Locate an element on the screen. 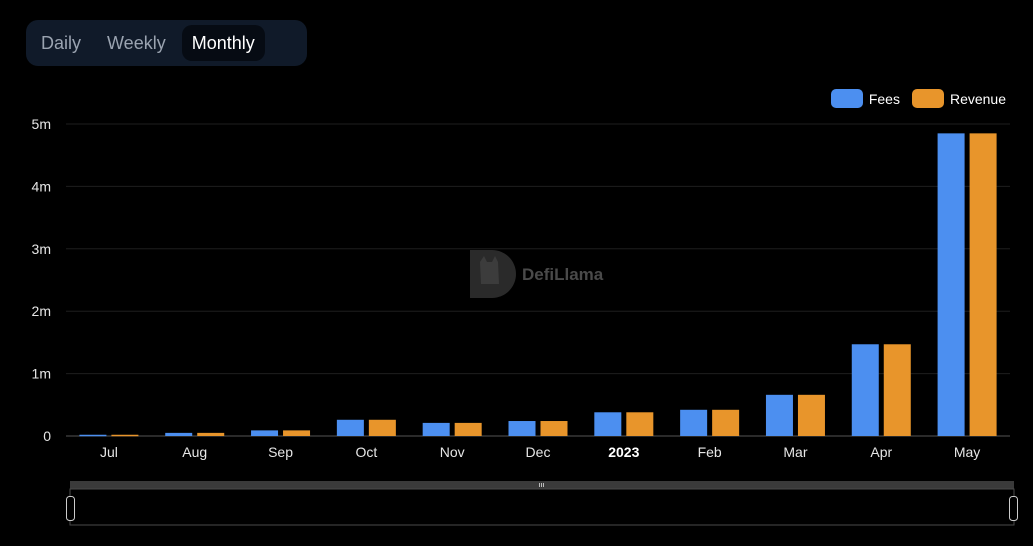  bar-revenue-apr is located at coordinates (897, 390).